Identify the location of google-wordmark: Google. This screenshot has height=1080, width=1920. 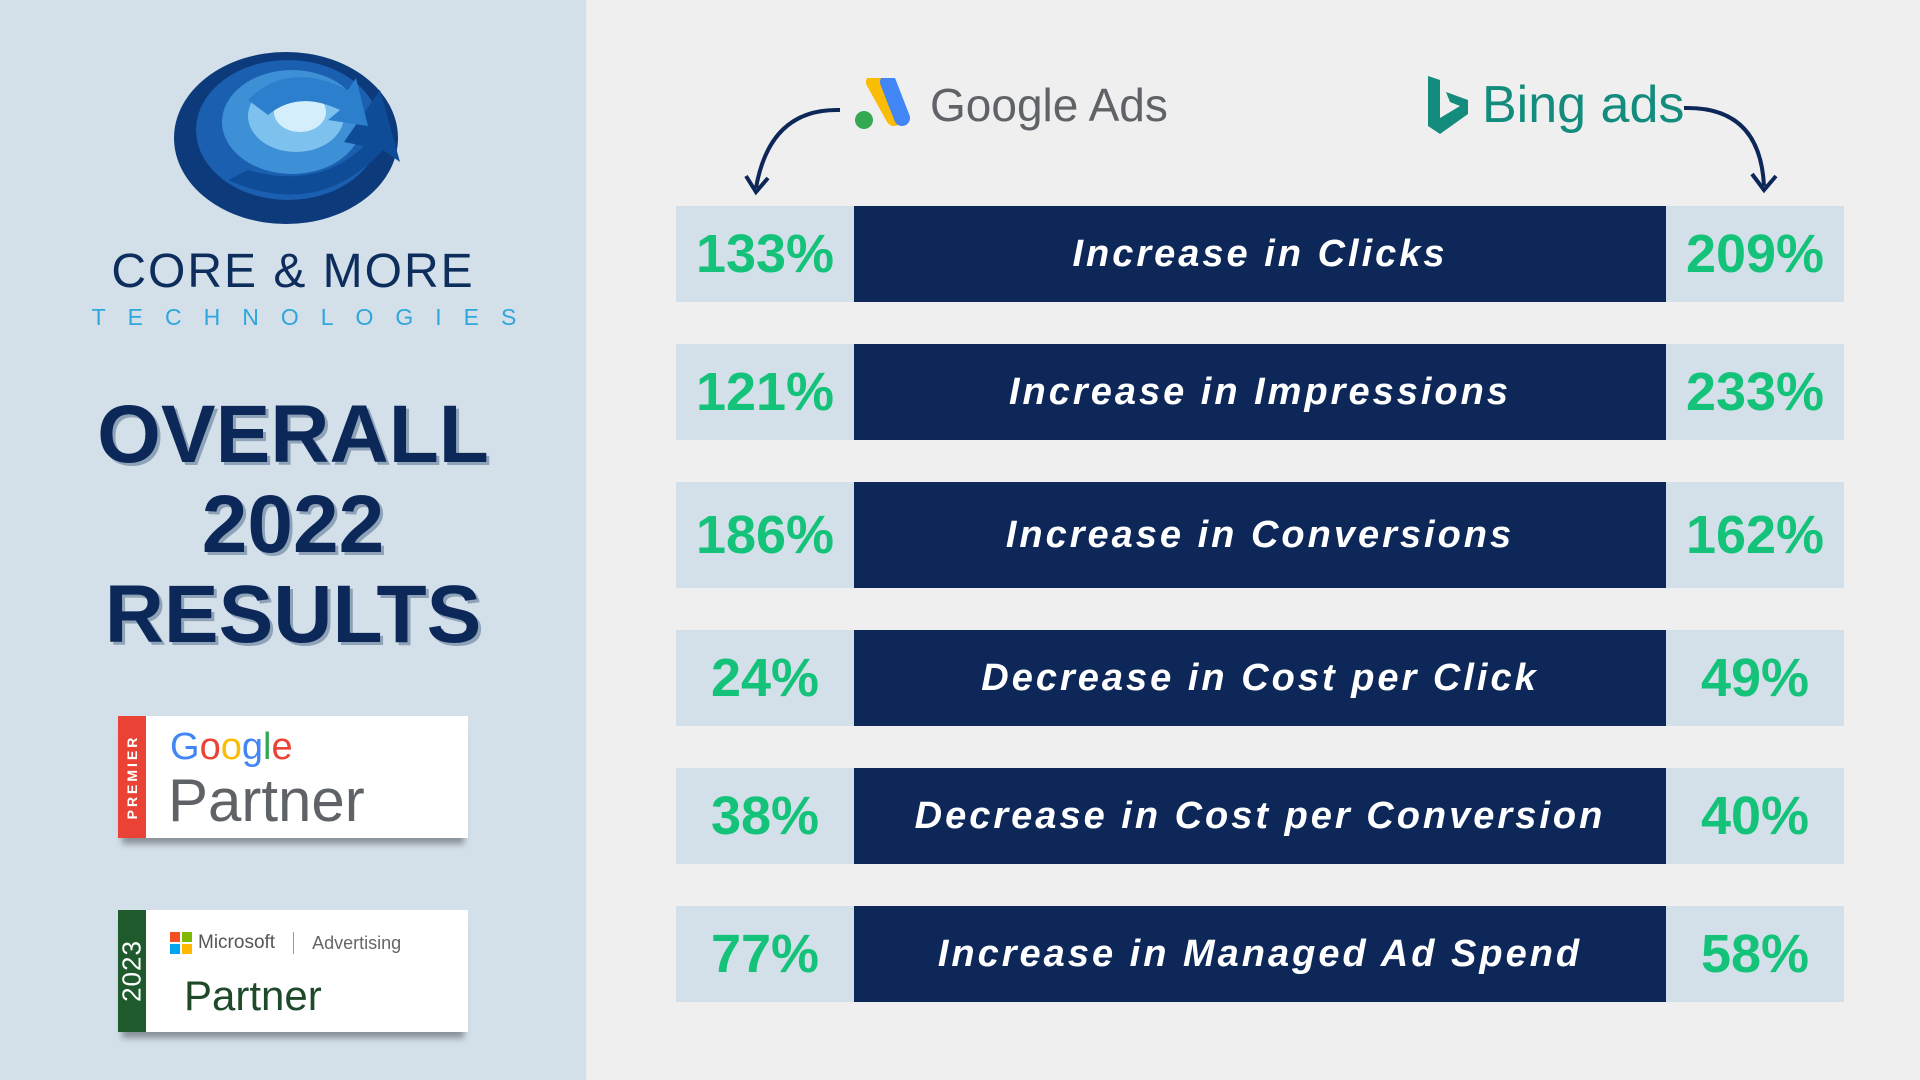
(231, 747).